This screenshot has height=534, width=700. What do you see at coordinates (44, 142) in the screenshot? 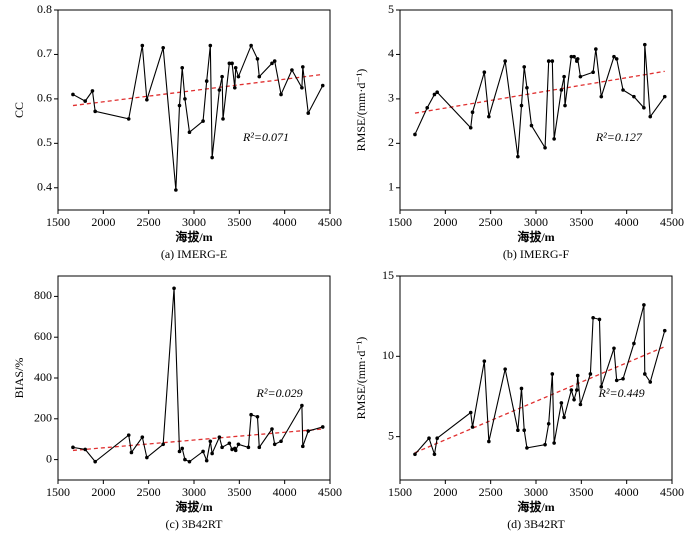
I see `y-tick-label: 0.5` at bounding box center [44, 142].